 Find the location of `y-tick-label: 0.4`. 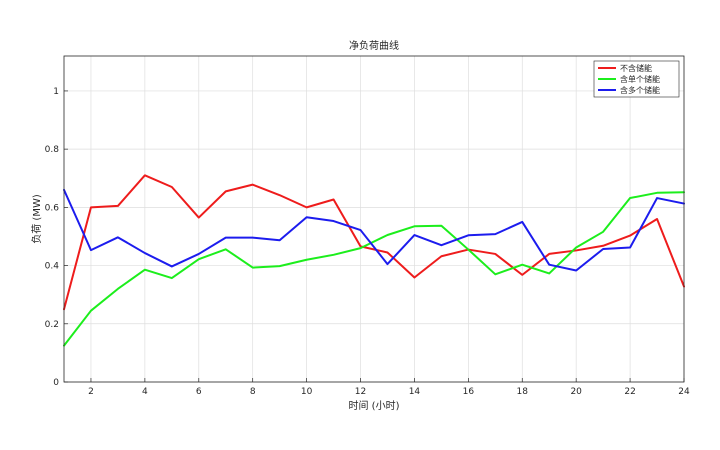

y-tick-label: 0.4 is located at coordinates (52, 267).